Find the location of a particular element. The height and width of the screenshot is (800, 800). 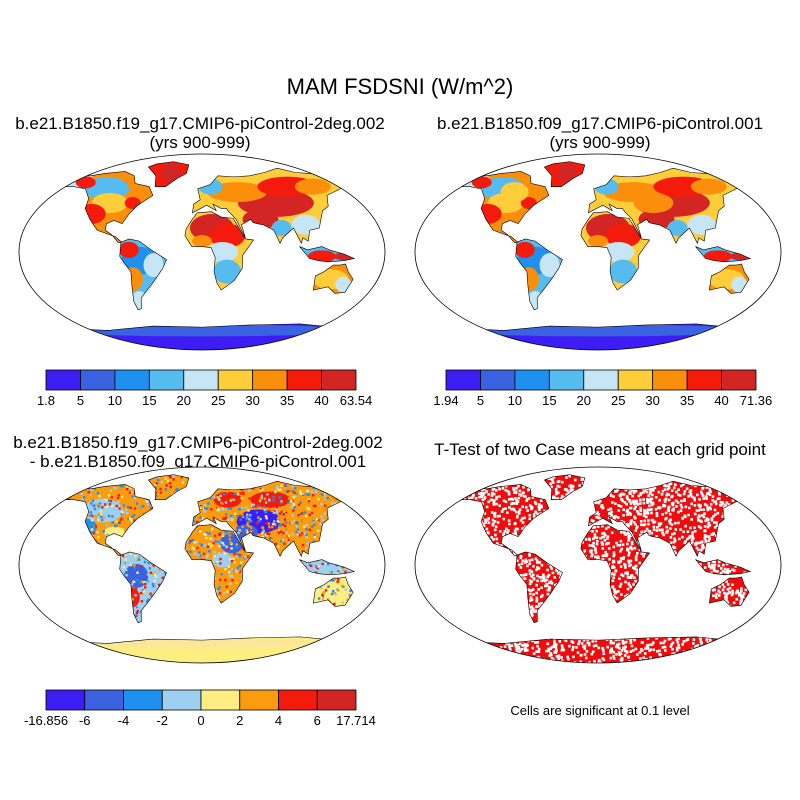

map-case2 is located at coordinates (598, 252).